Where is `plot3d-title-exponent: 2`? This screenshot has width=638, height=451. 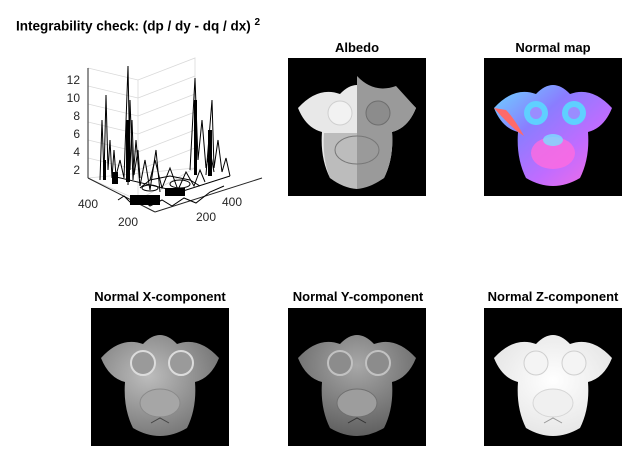
plot3d-title-exponent: 2 is located at coordinates (257, 22).